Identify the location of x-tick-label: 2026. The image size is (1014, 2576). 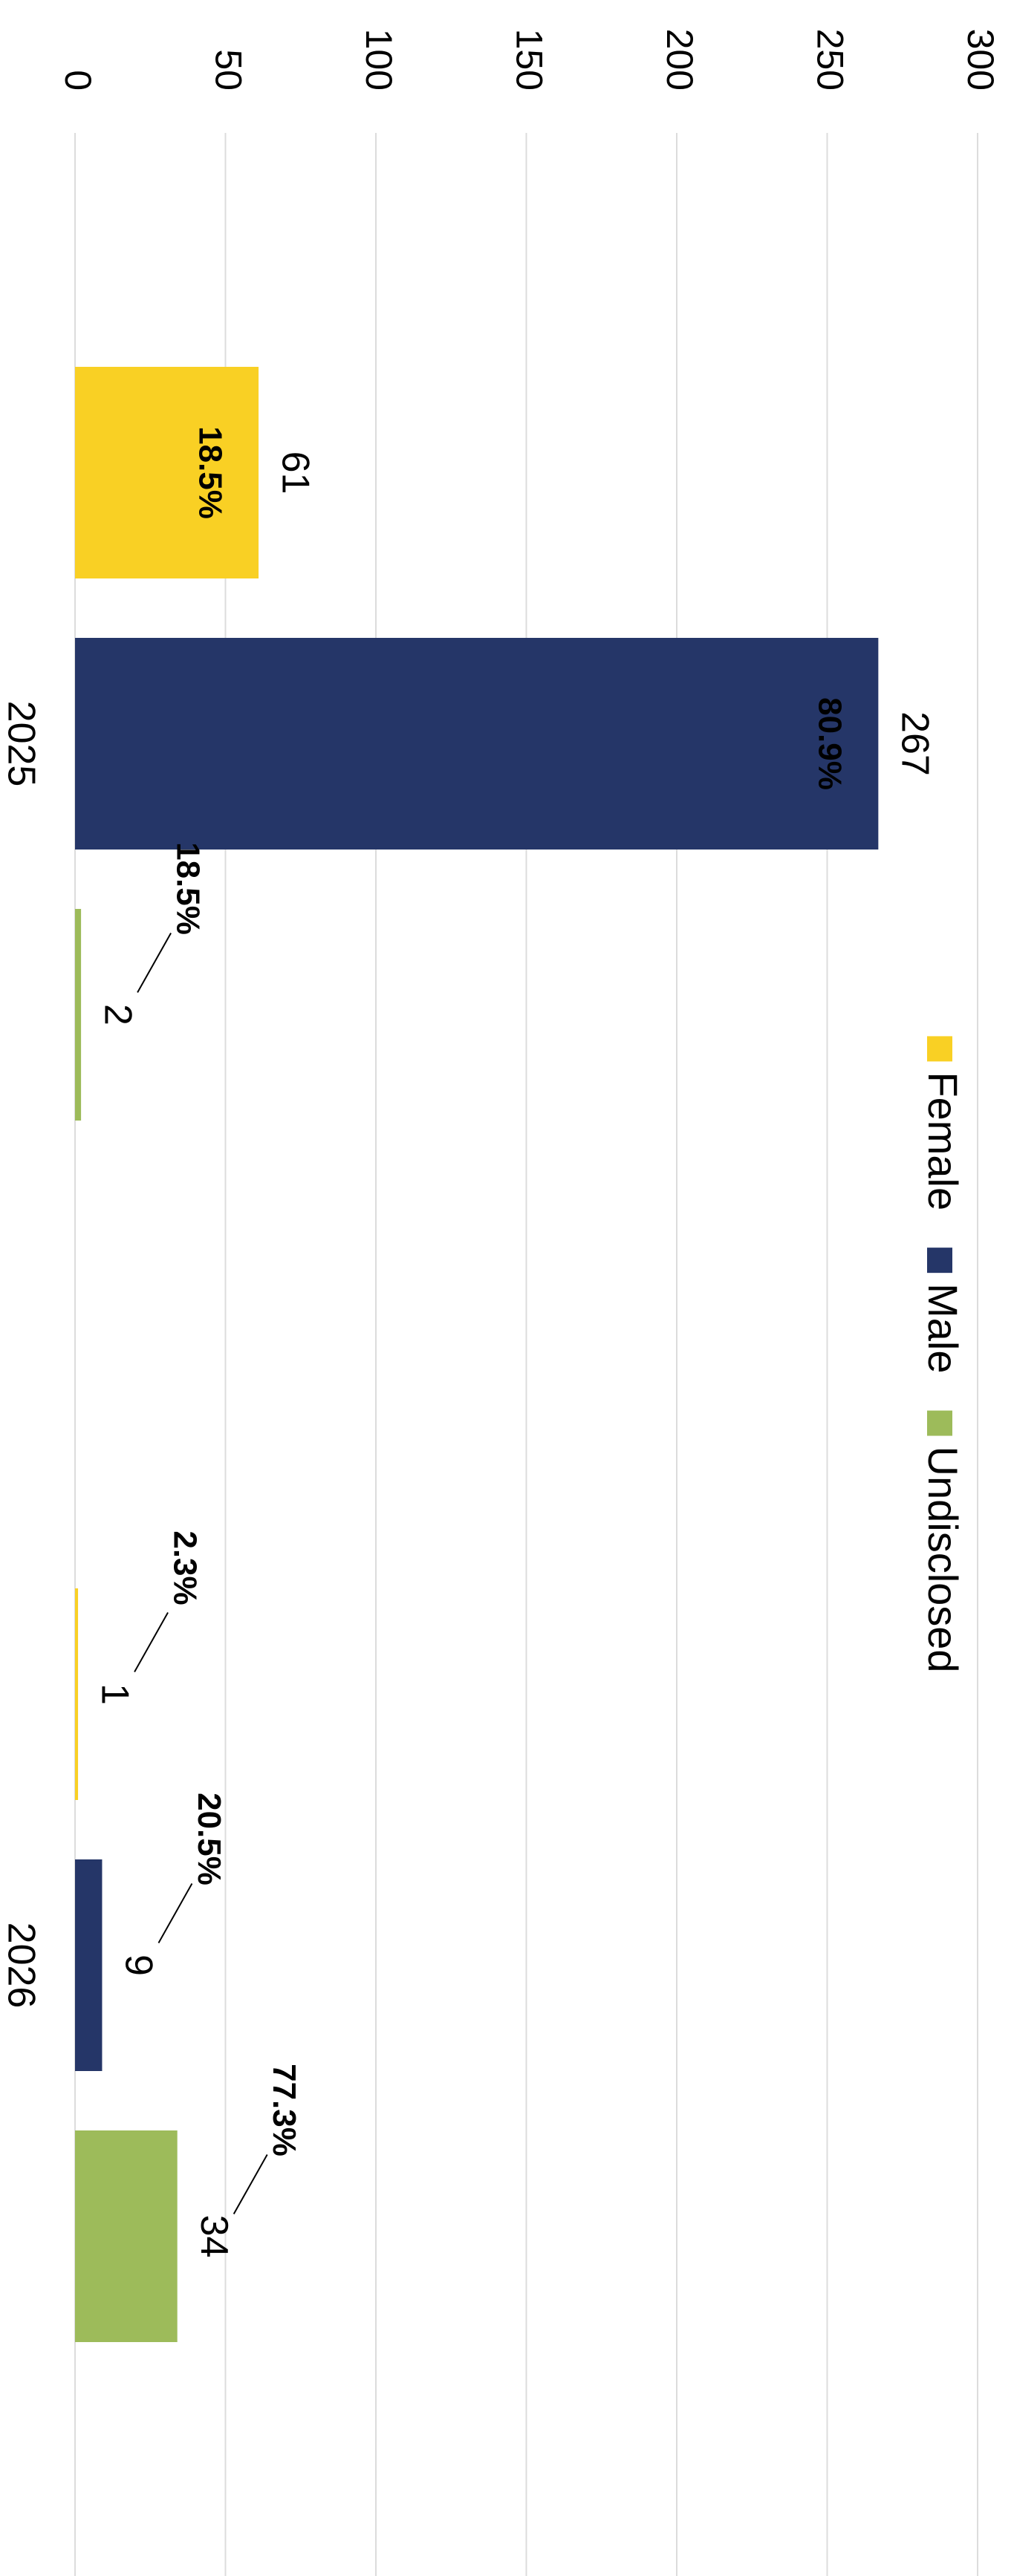
(21, 1966).